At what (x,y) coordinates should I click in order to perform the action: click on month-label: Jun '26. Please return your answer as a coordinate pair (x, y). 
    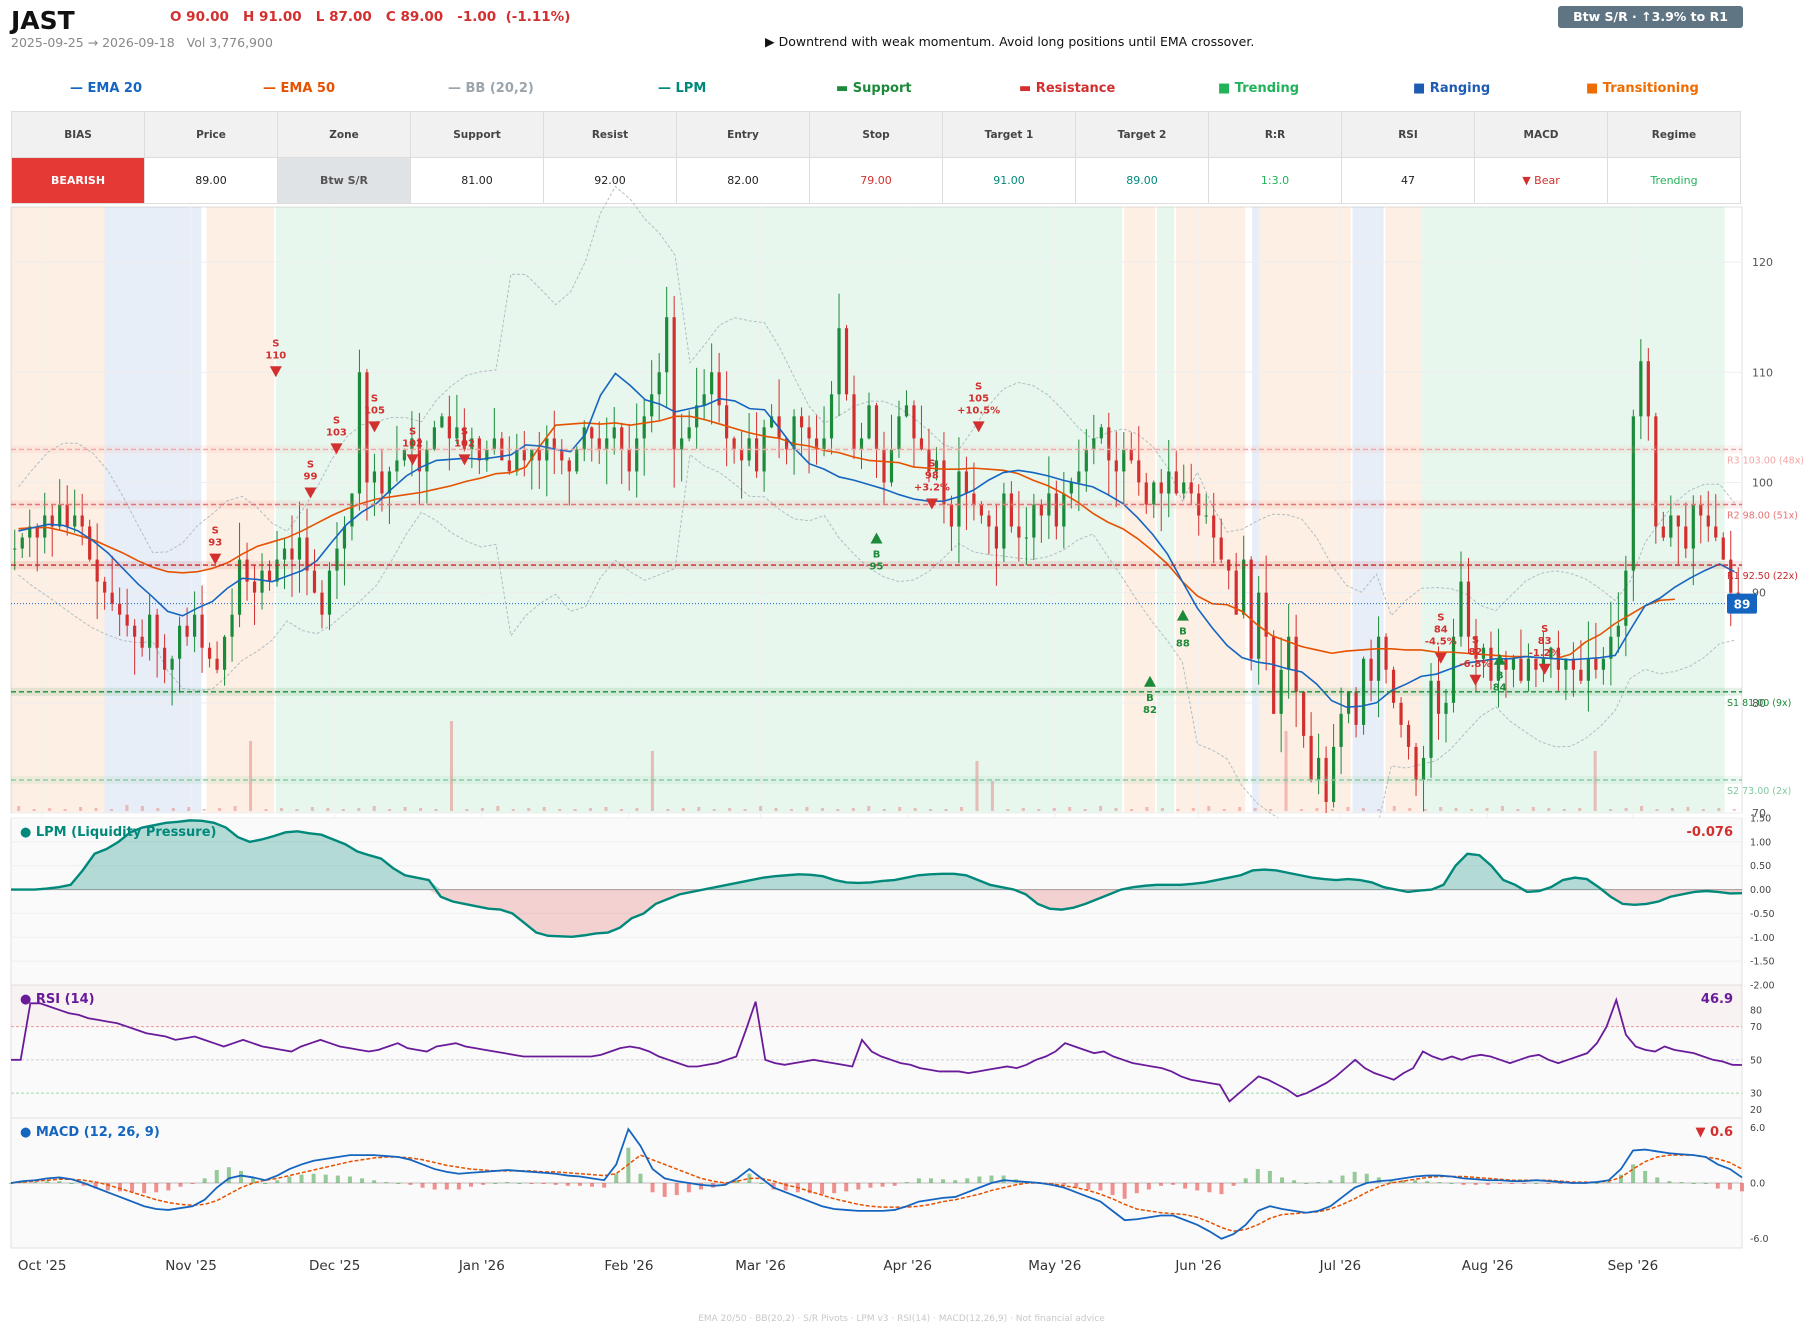
    Looking at the image, I should click on (1197, 1266).